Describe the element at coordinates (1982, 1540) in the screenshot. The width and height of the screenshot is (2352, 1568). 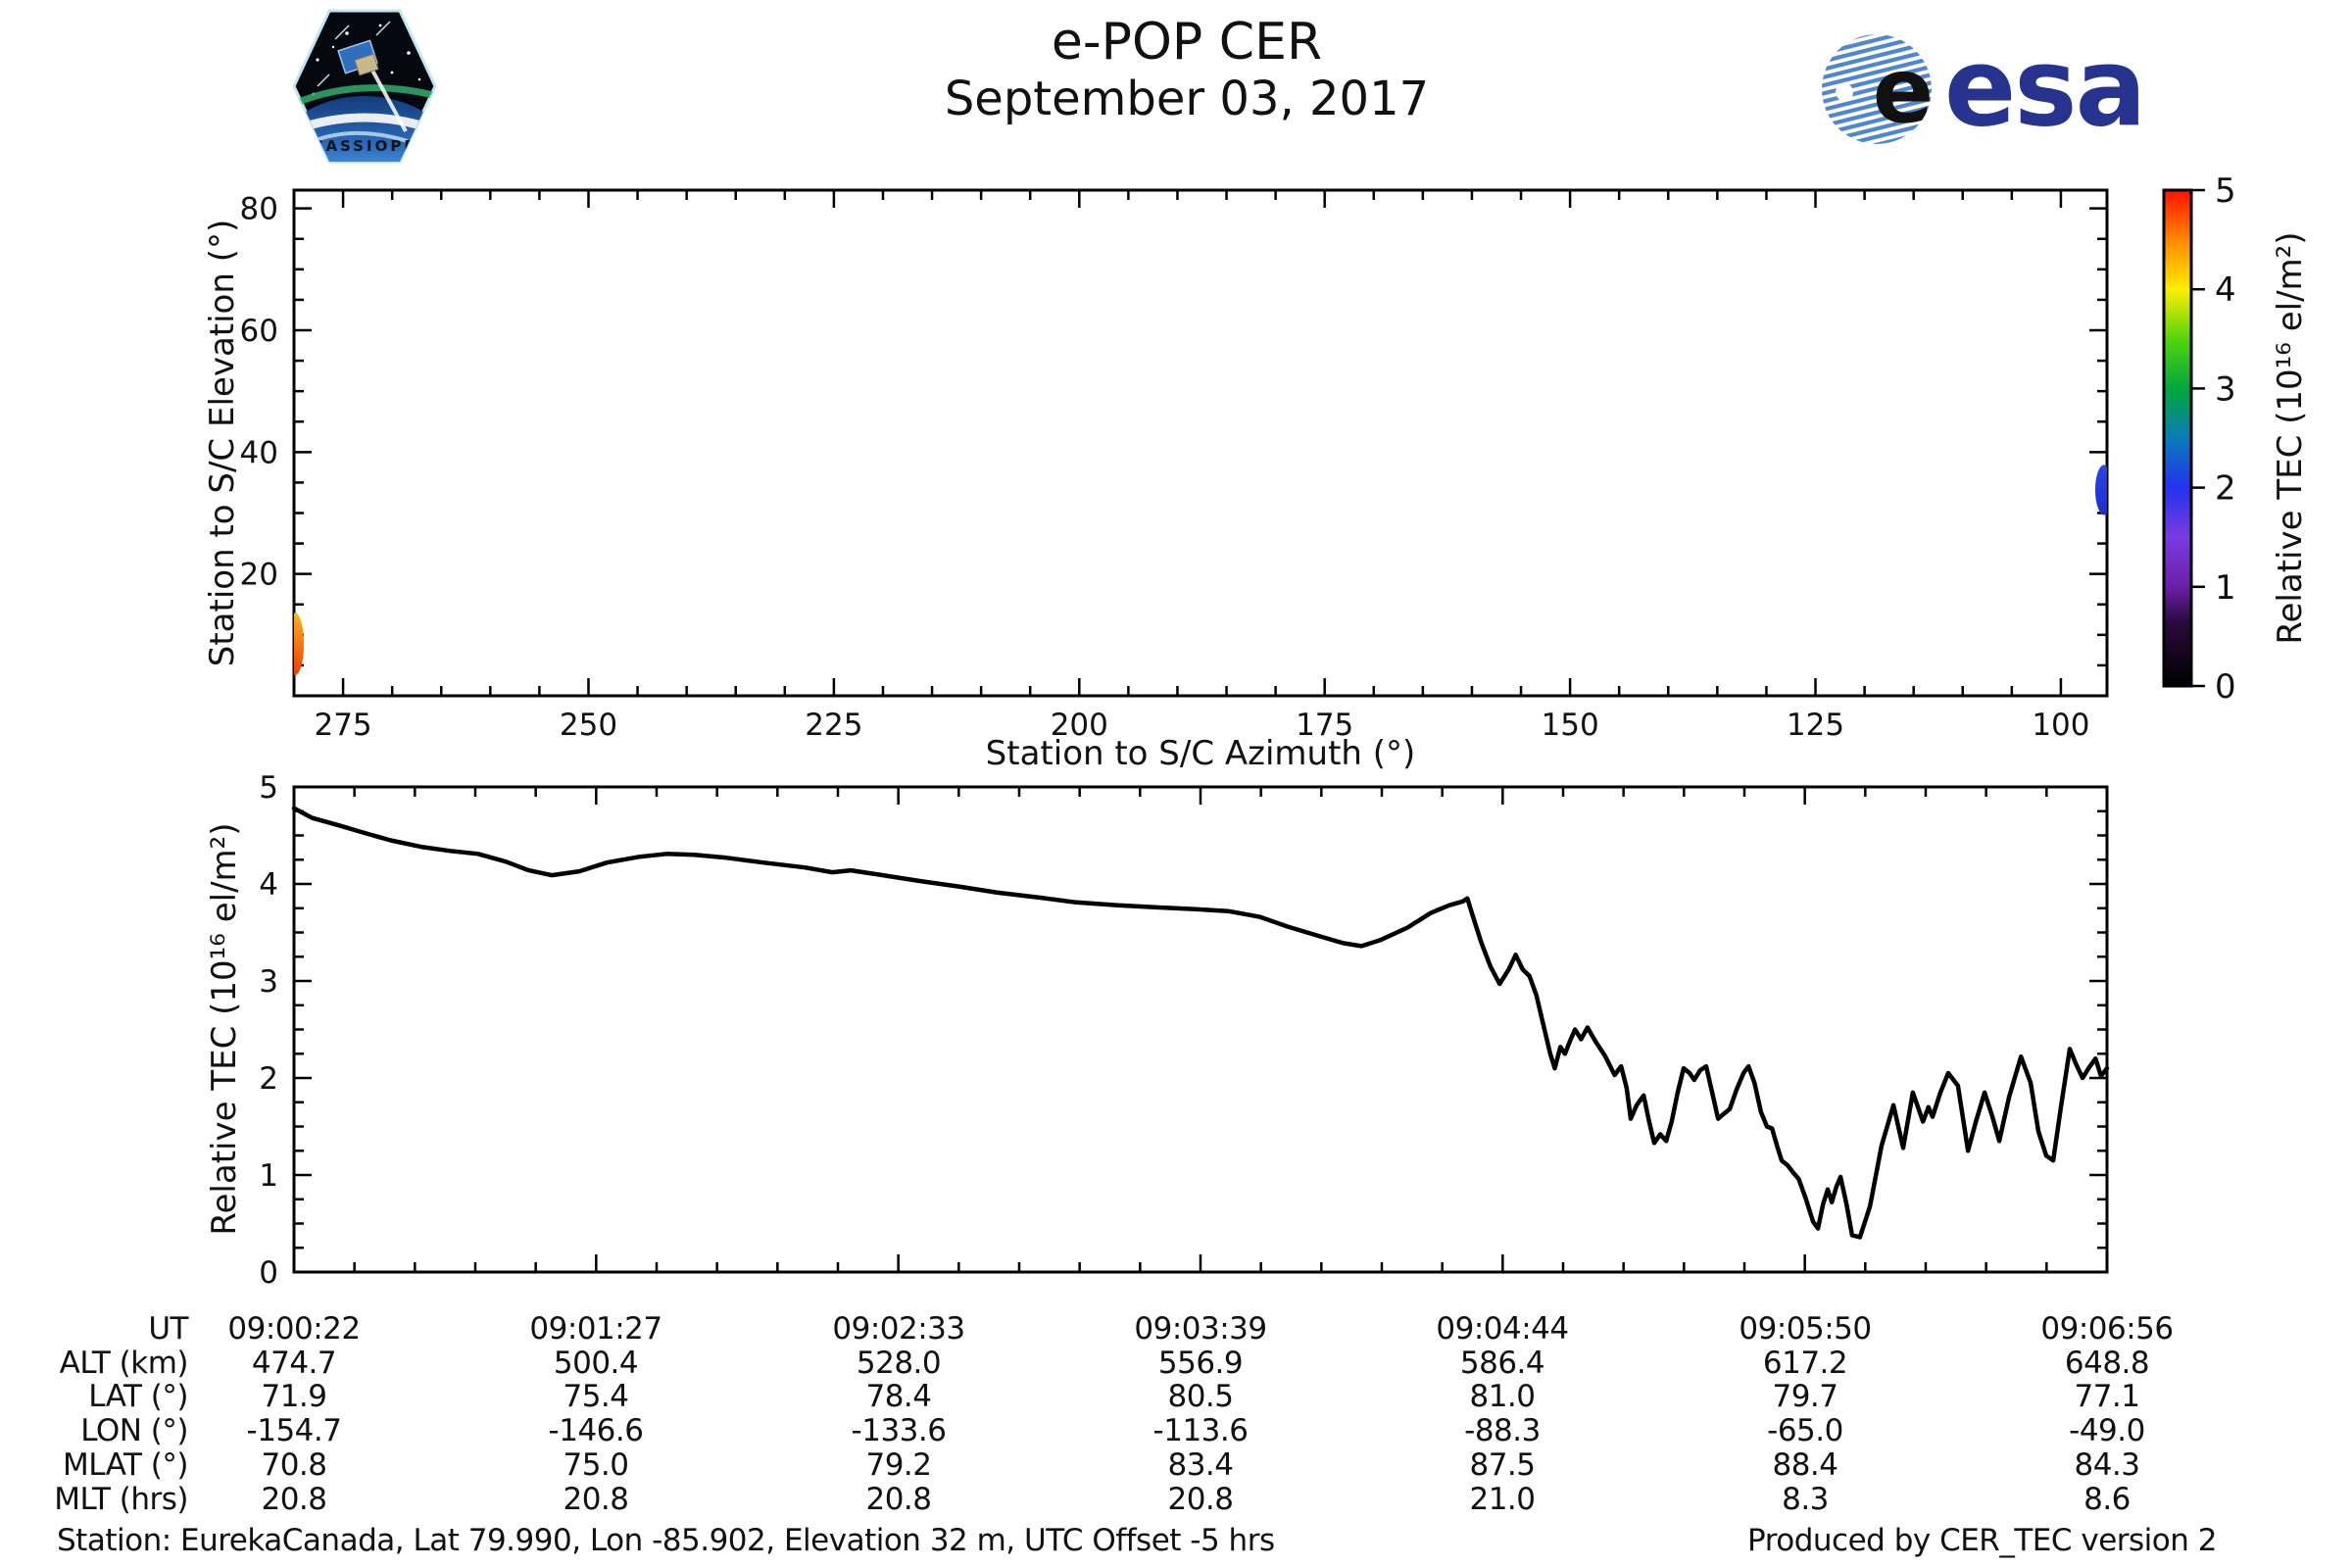
I see `produced-by: Produced by CER_TEC version 2` at that location.